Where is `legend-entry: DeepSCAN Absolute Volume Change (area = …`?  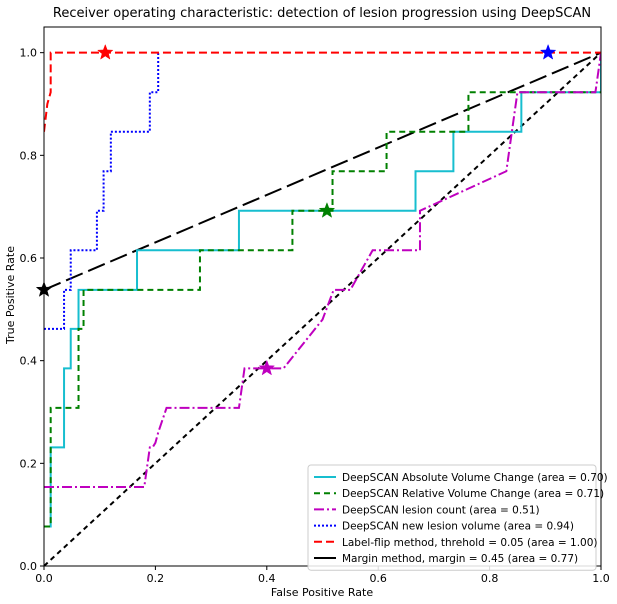
legend-entry: DeepSCAN Absolute Volume Change (area = … is located at coordinates (475, 478).